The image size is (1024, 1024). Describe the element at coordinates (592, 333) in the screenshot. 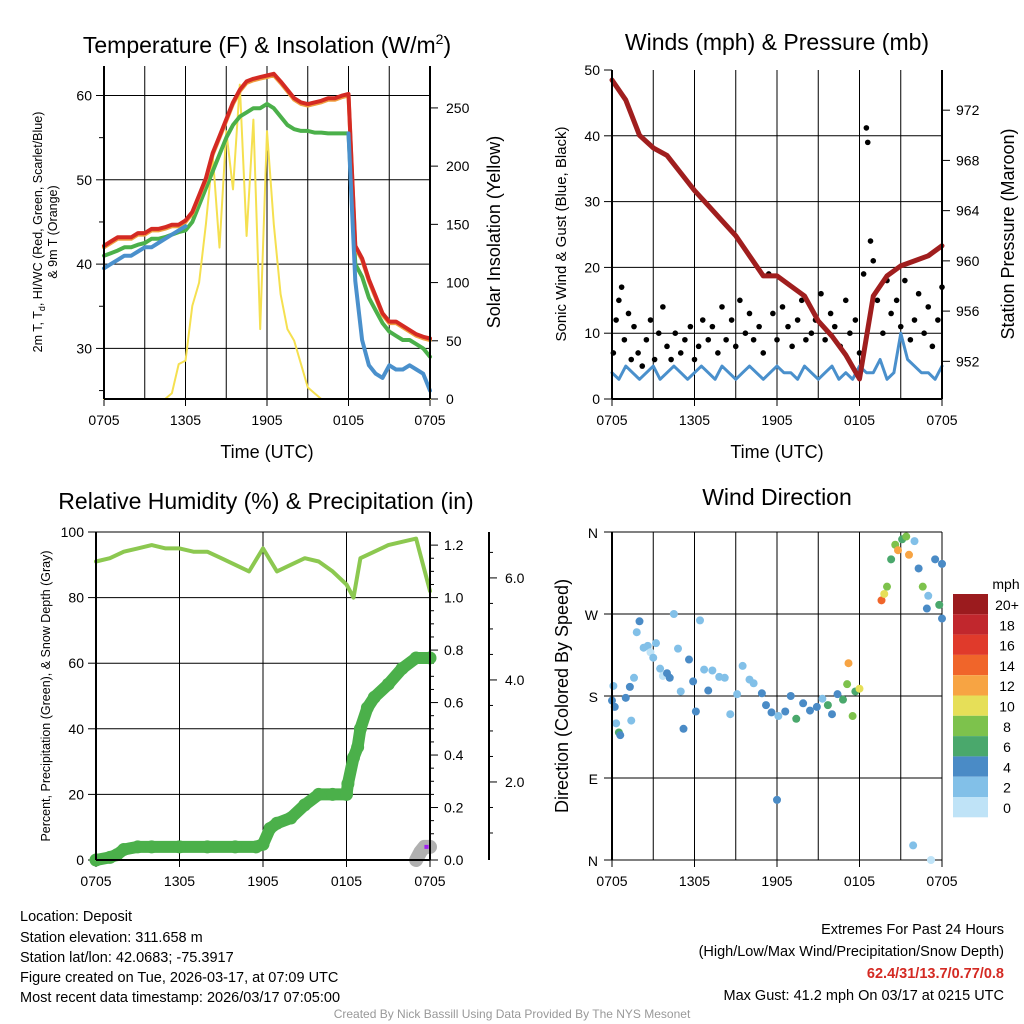

I see `y-tick-label: 10` at that location.